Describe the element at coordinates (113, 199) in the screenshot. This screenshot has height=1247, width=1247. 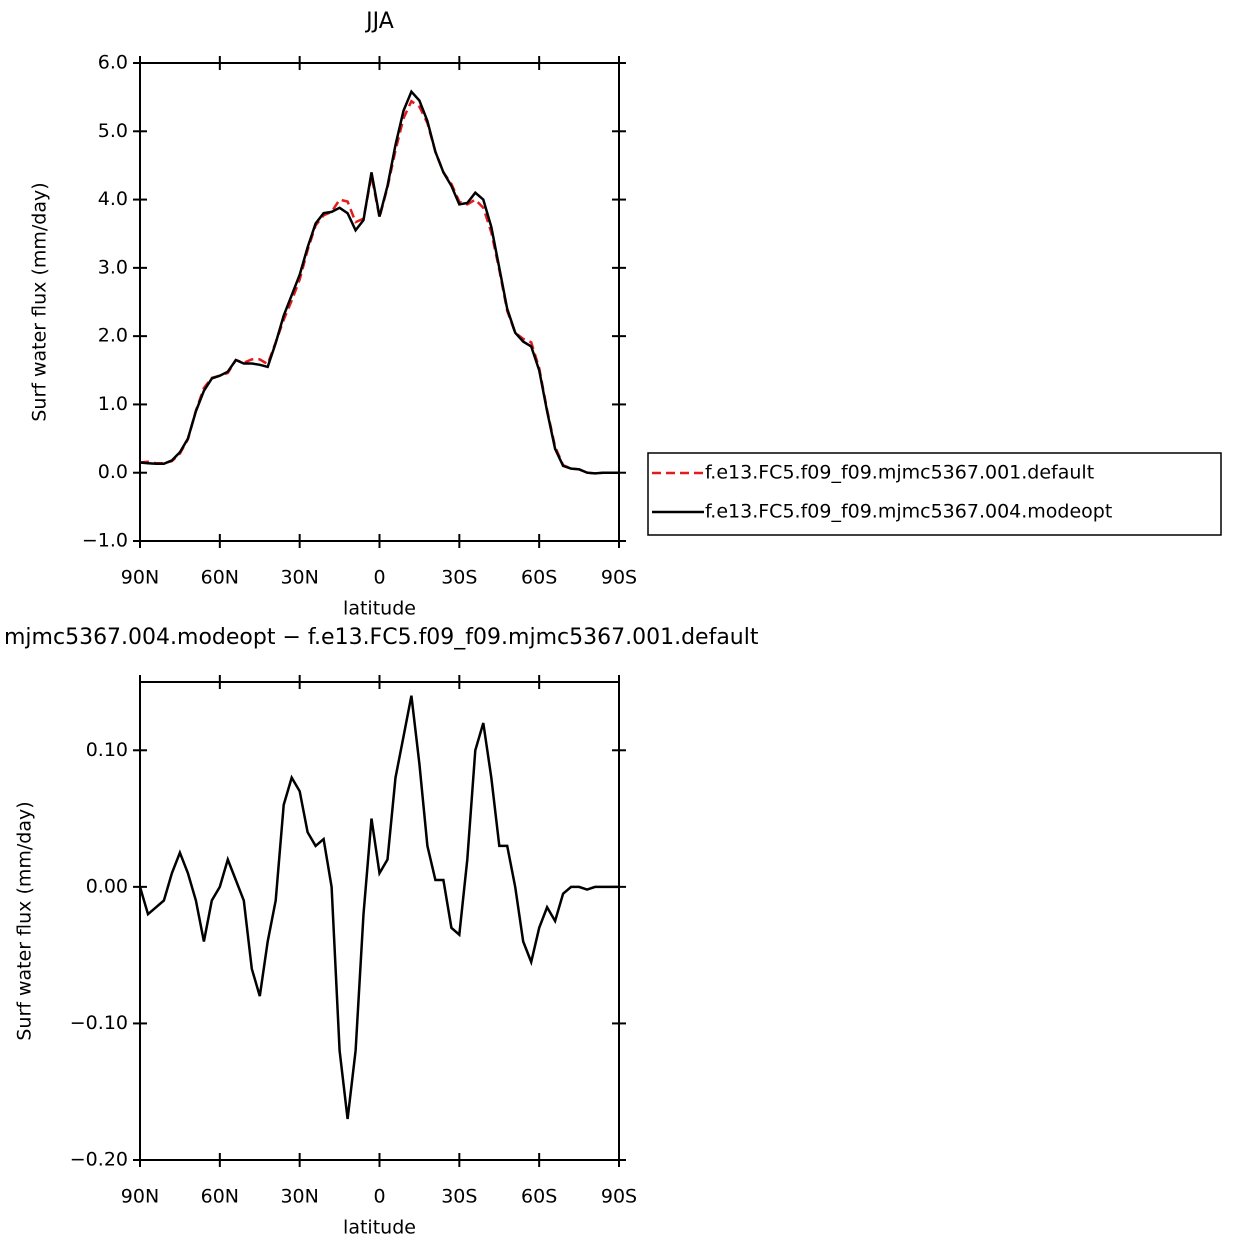
I see `y-tick-label: 4.0` at that location.